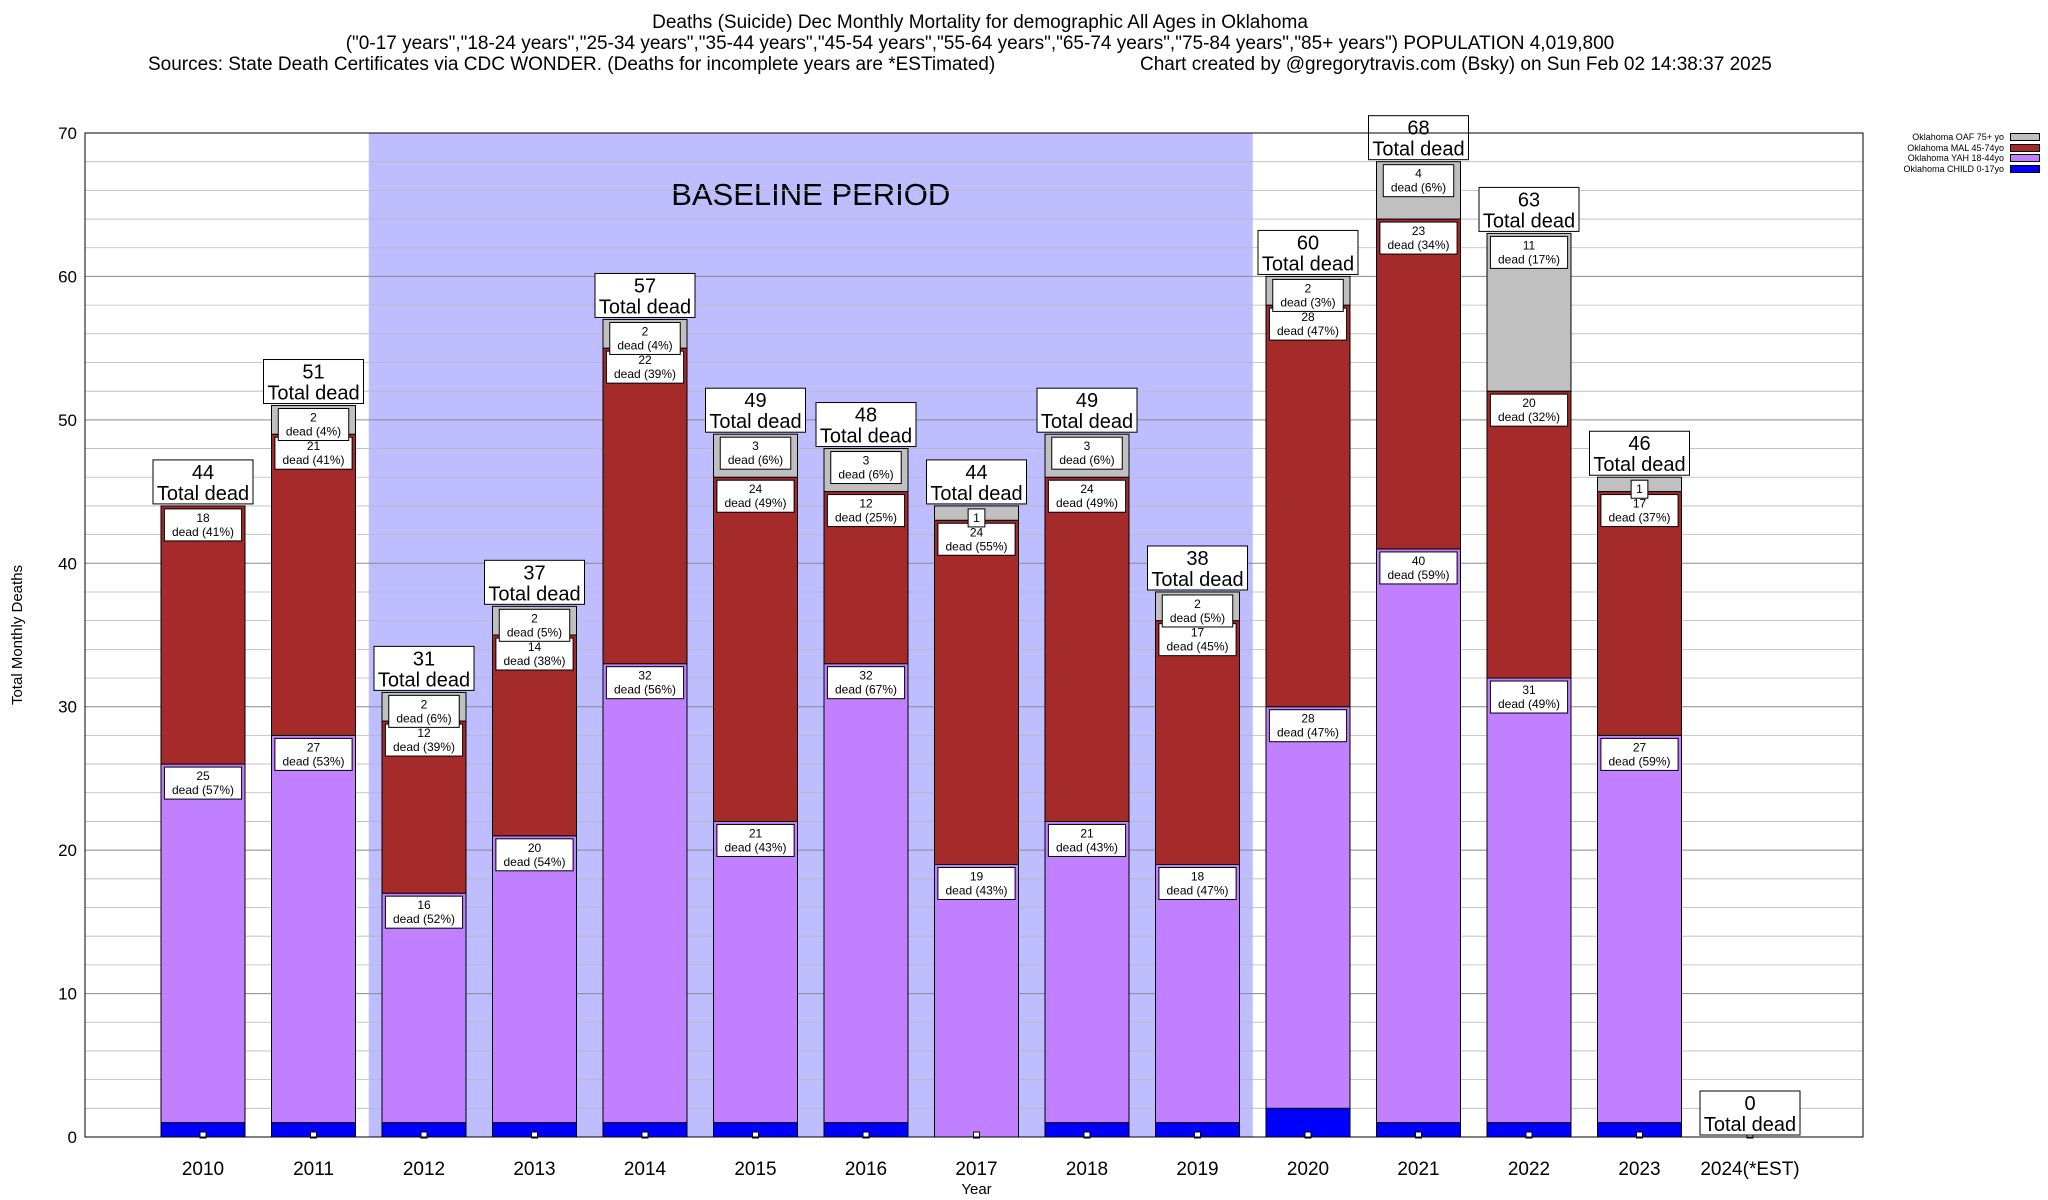 The height and width of the screenshot is (1200, 2048). Describe the element at coordinates (424, 905) in the screenshot. I see `data-label-text: 16` at that location.